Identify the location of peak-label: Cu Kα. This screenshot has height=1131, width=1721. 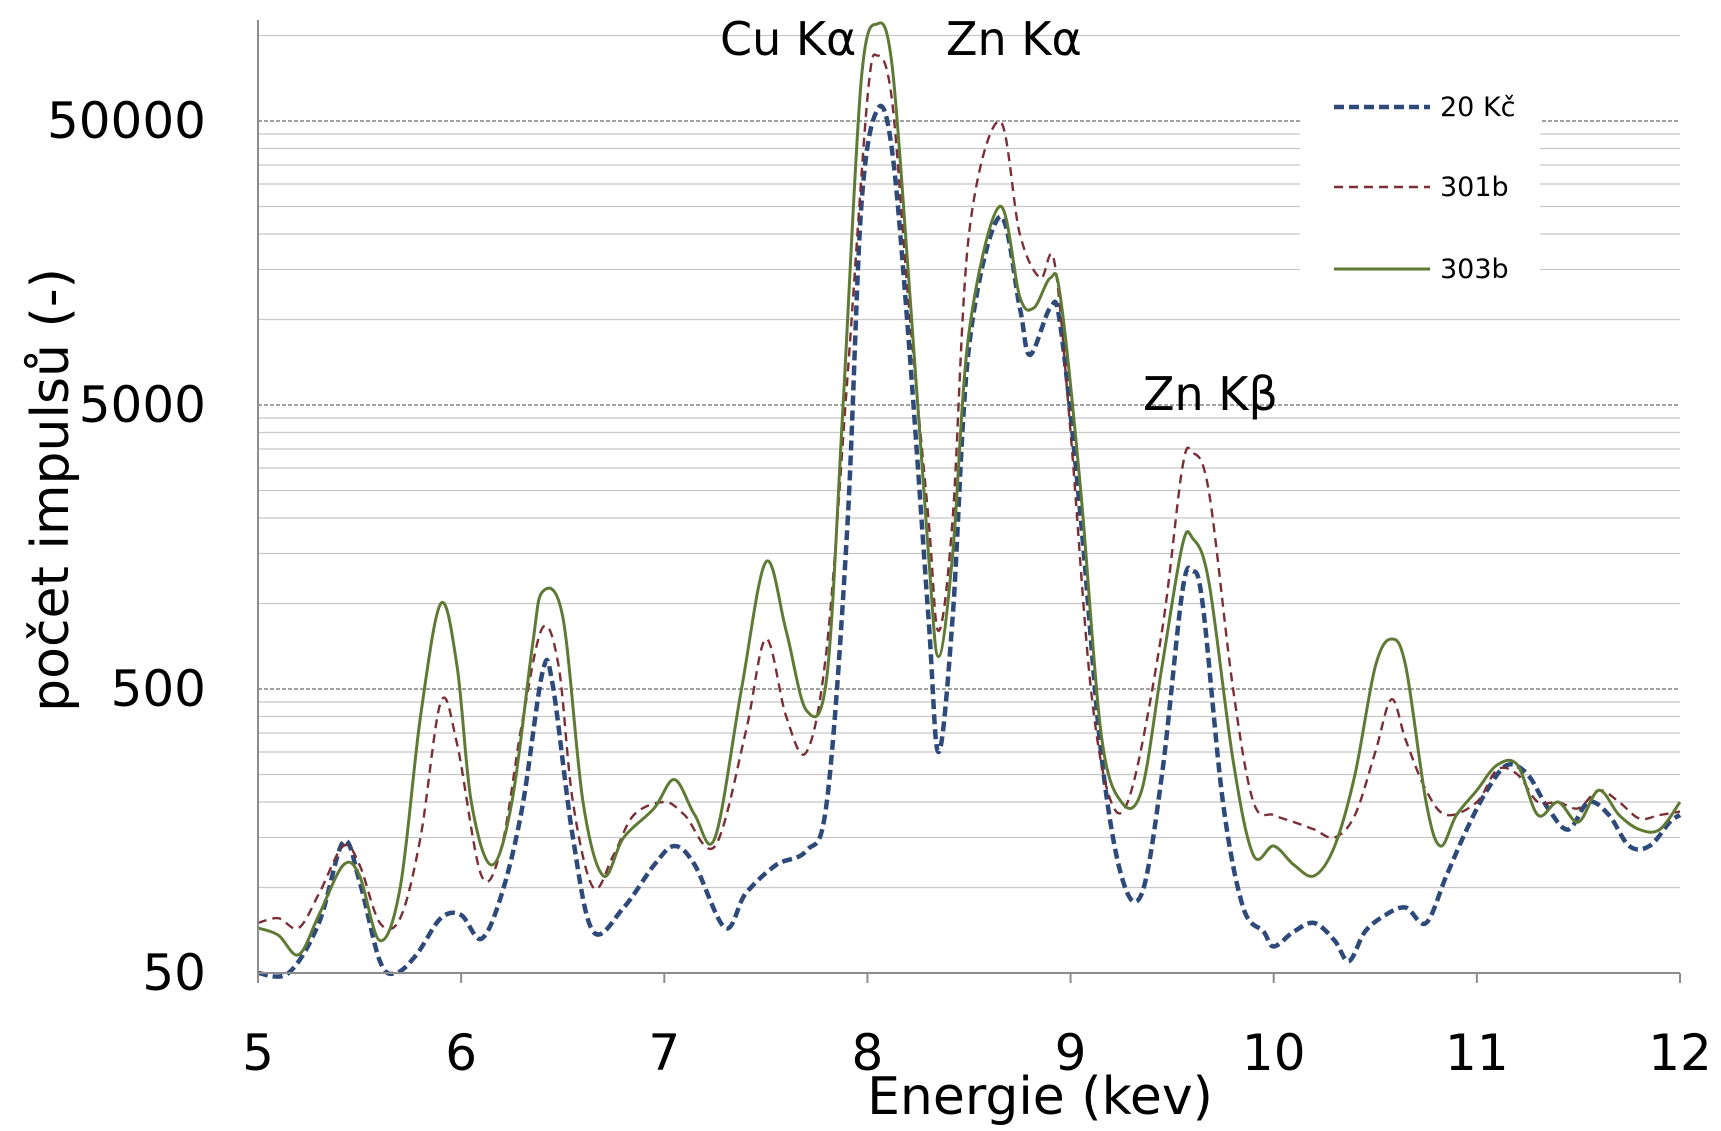
(788, 39).